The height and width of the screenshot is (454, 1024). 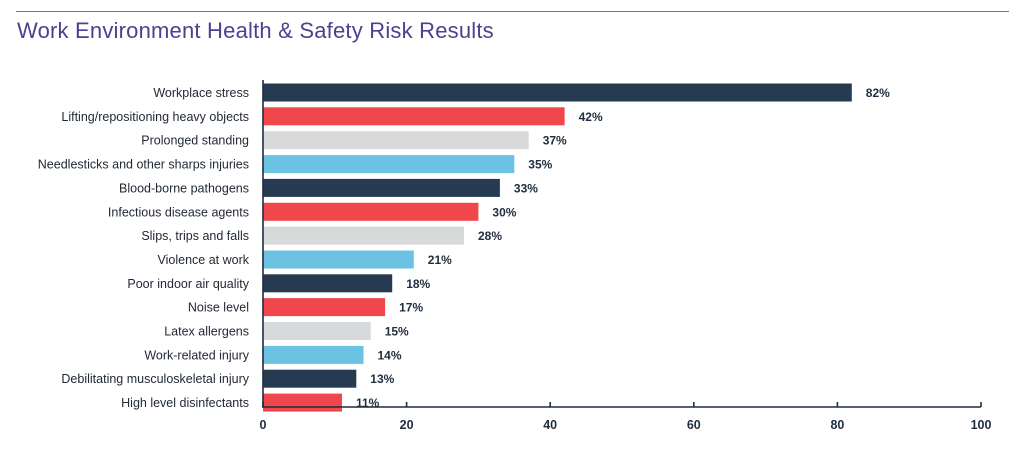 I want to click on x-tick-label: 80, so click(x=837, y=425).